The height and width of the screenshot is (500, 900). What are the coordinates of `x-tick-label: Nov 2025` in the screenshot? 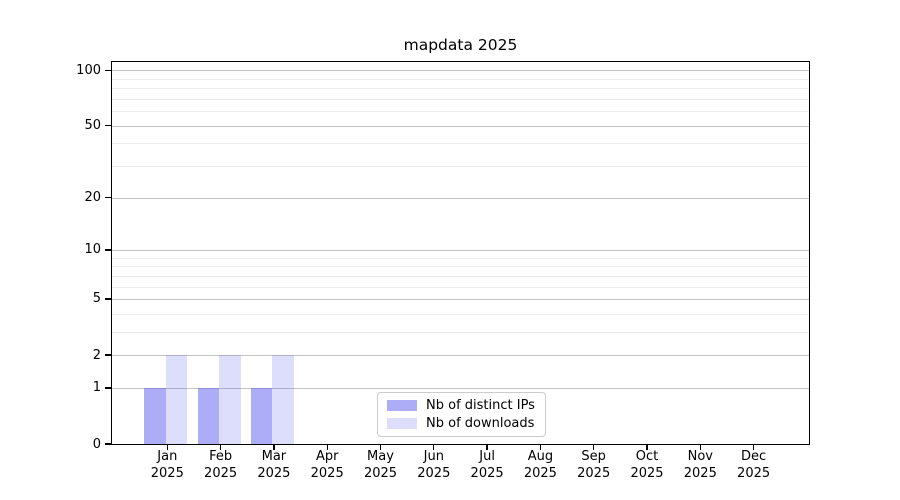 It's located at (700, 465).